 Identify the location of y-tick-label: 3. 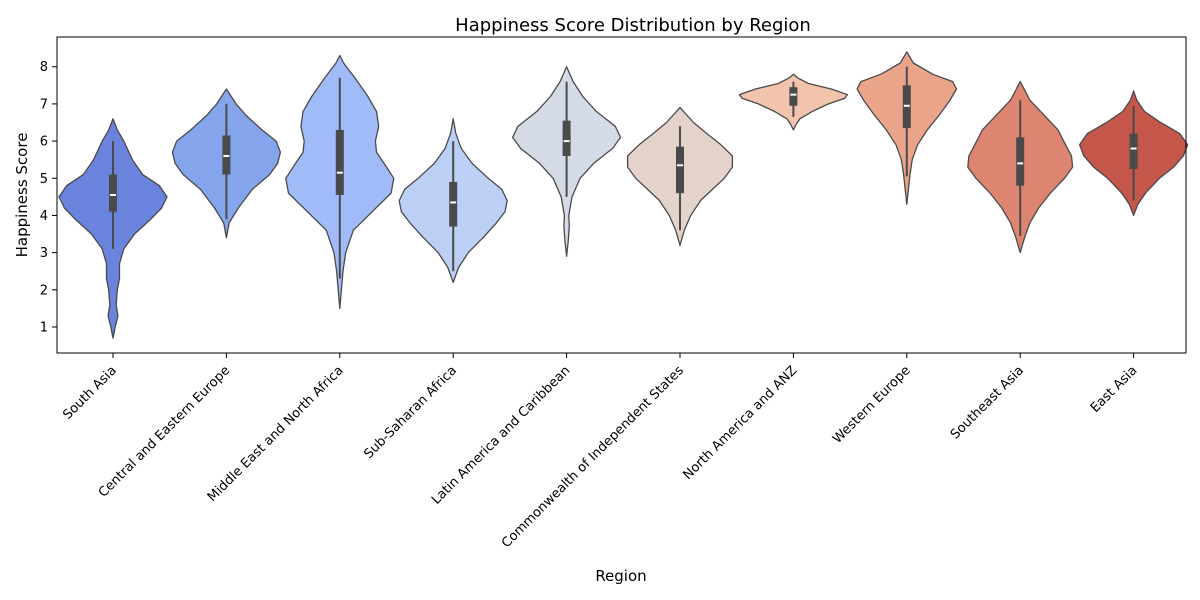
(44, 253).